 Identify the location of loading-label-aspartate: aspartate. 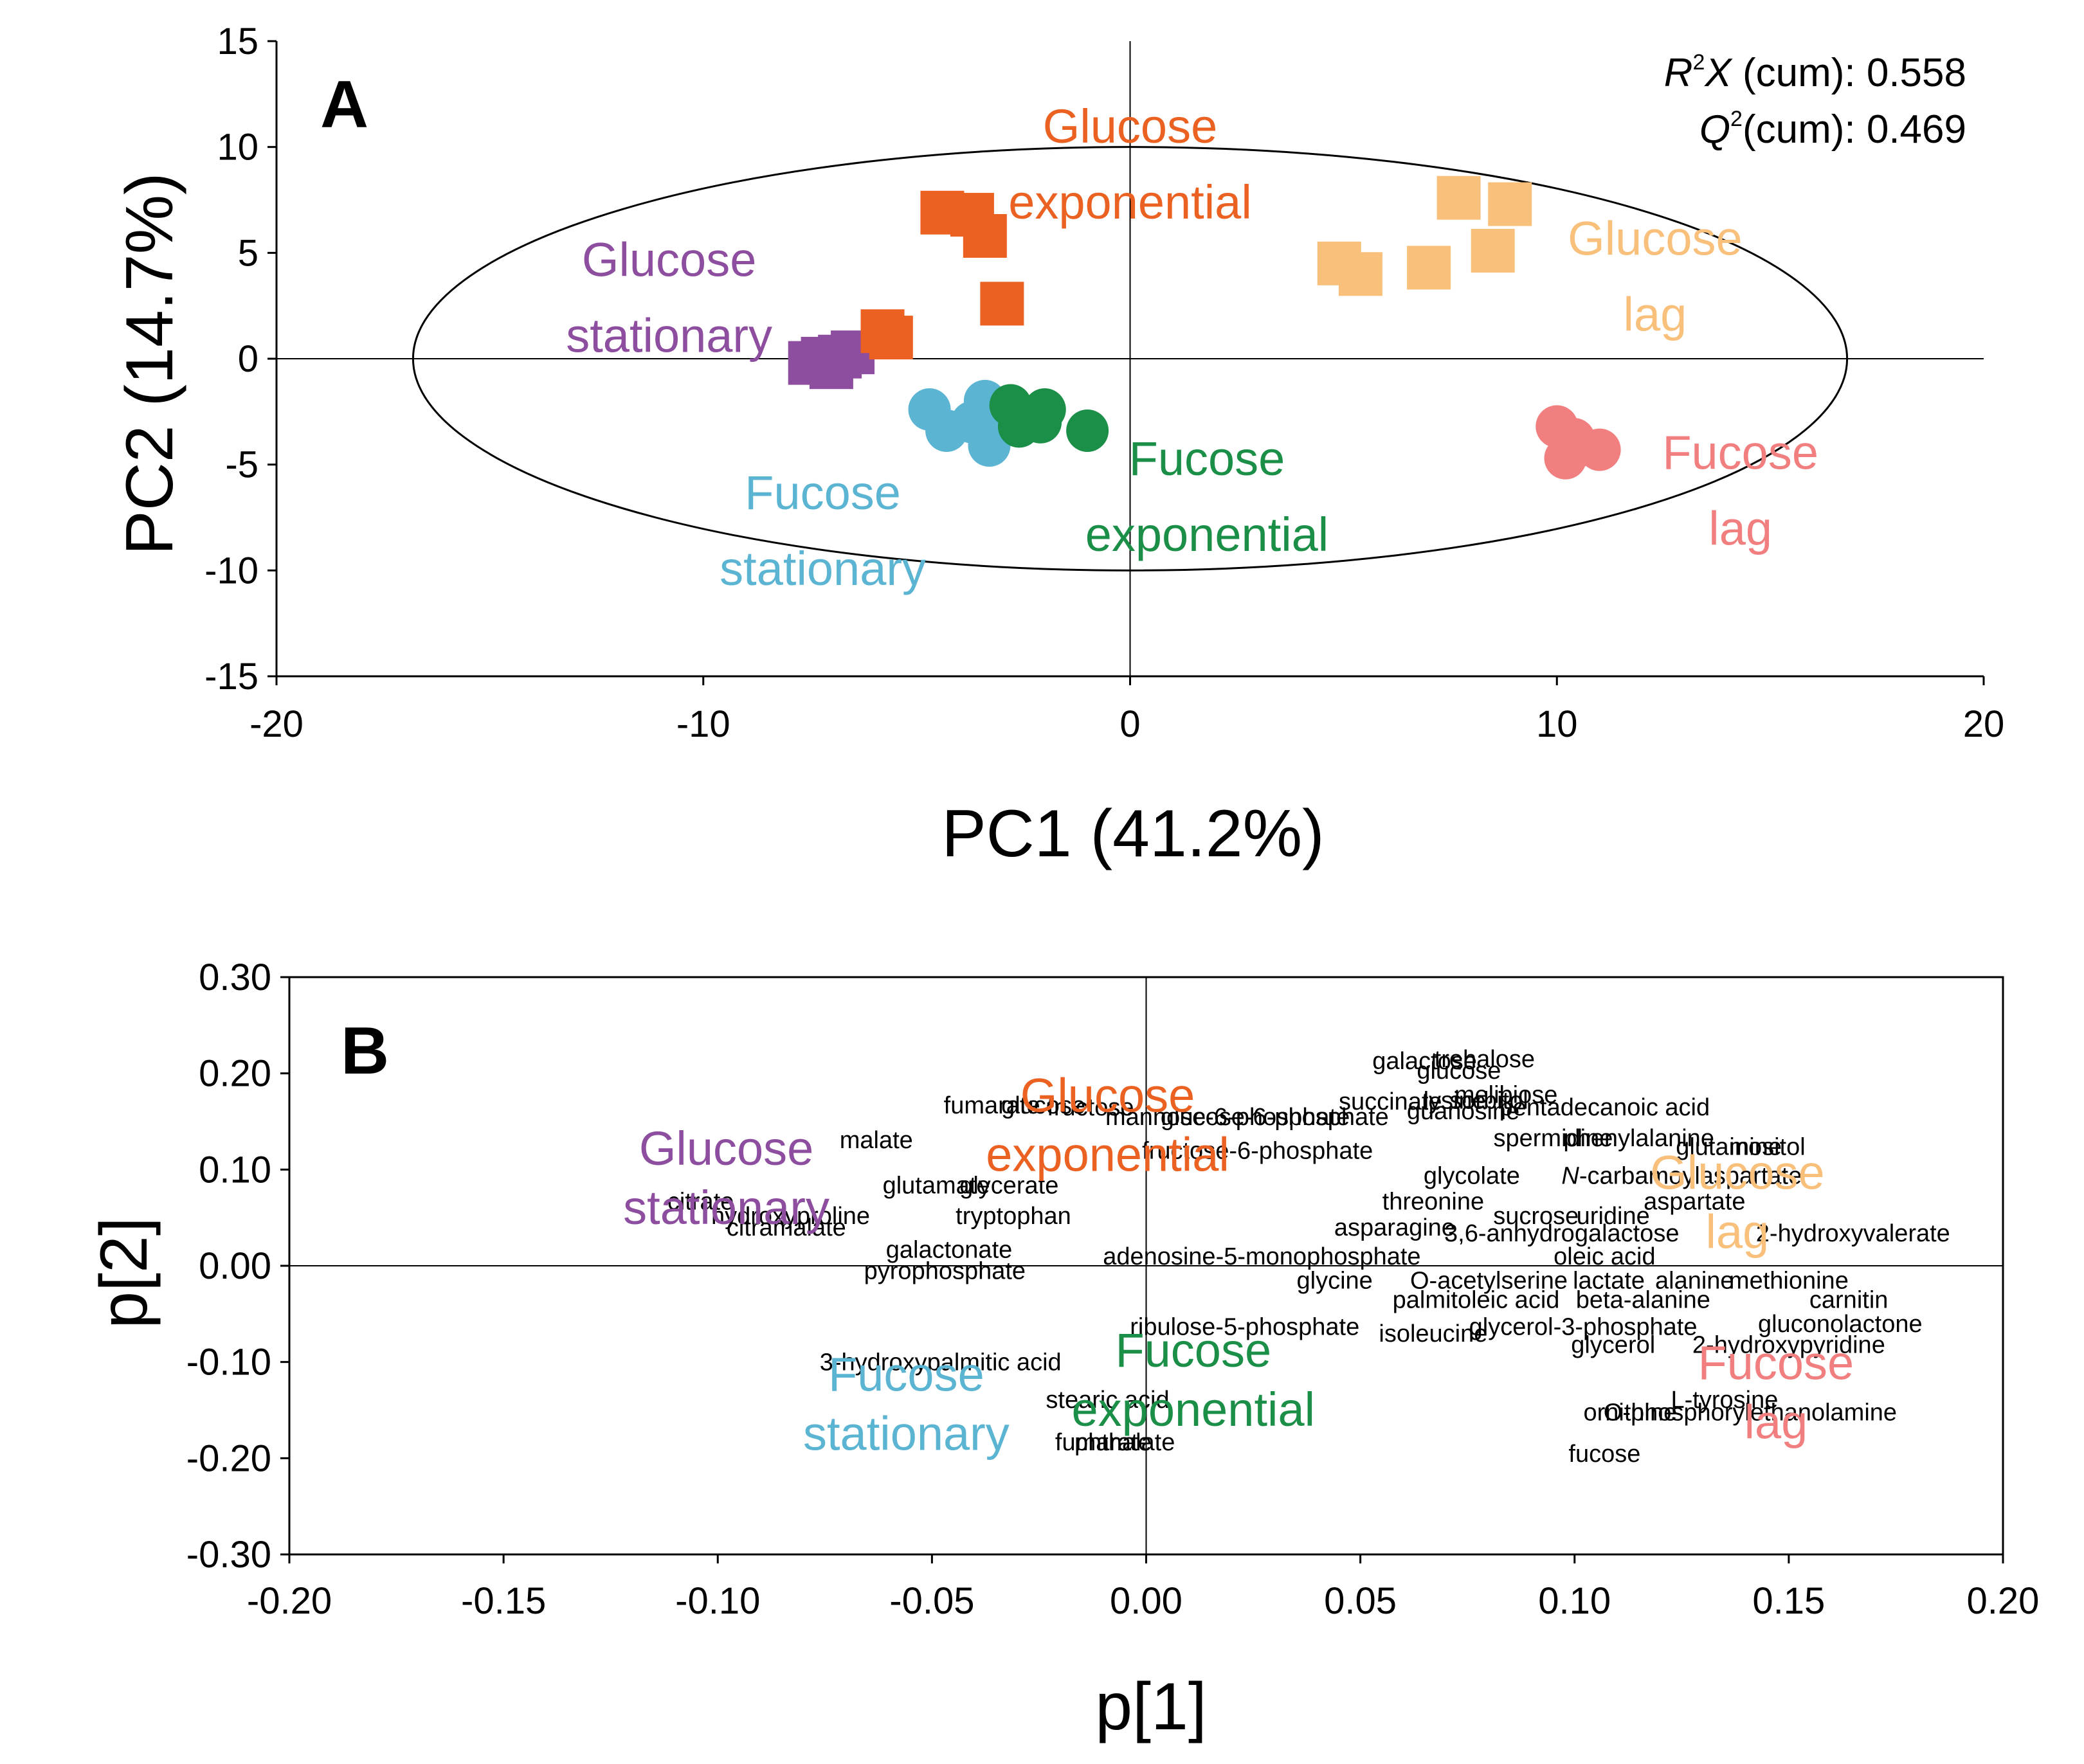
(1694, 1203).